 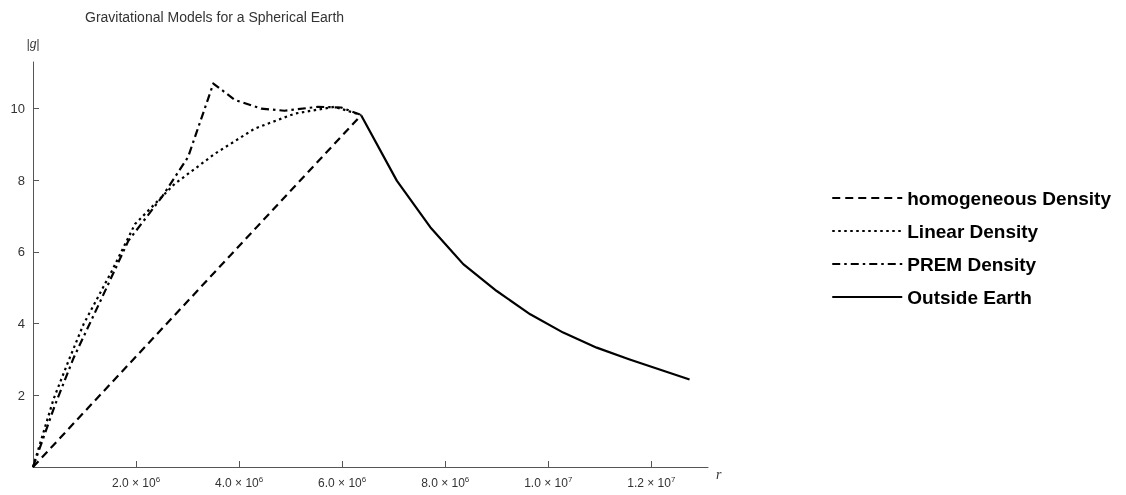 I want to click on y-tick-label: 6, so click(x=21, y=252).